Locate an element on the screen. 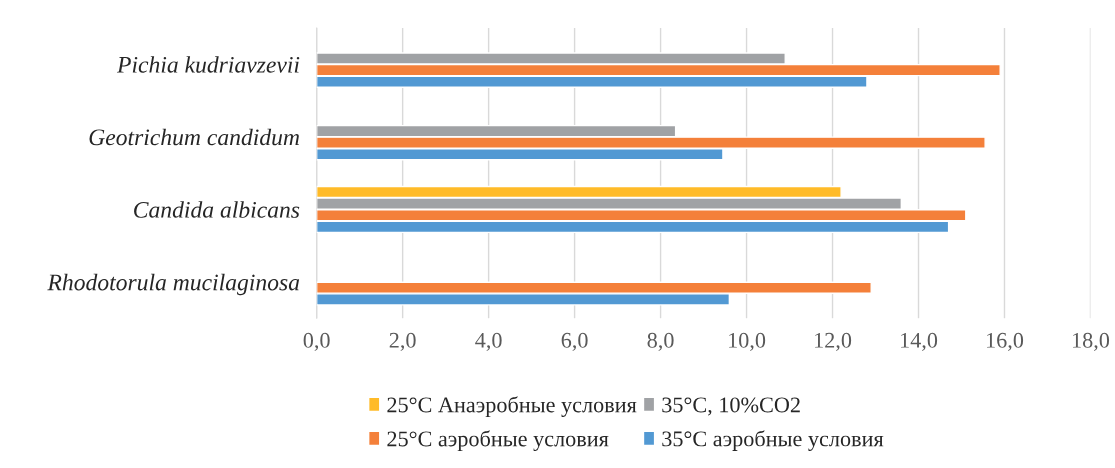 This screenshot has width=1115, height=468. x-tick-label: 2,0 is located at coordinates (402, 341).